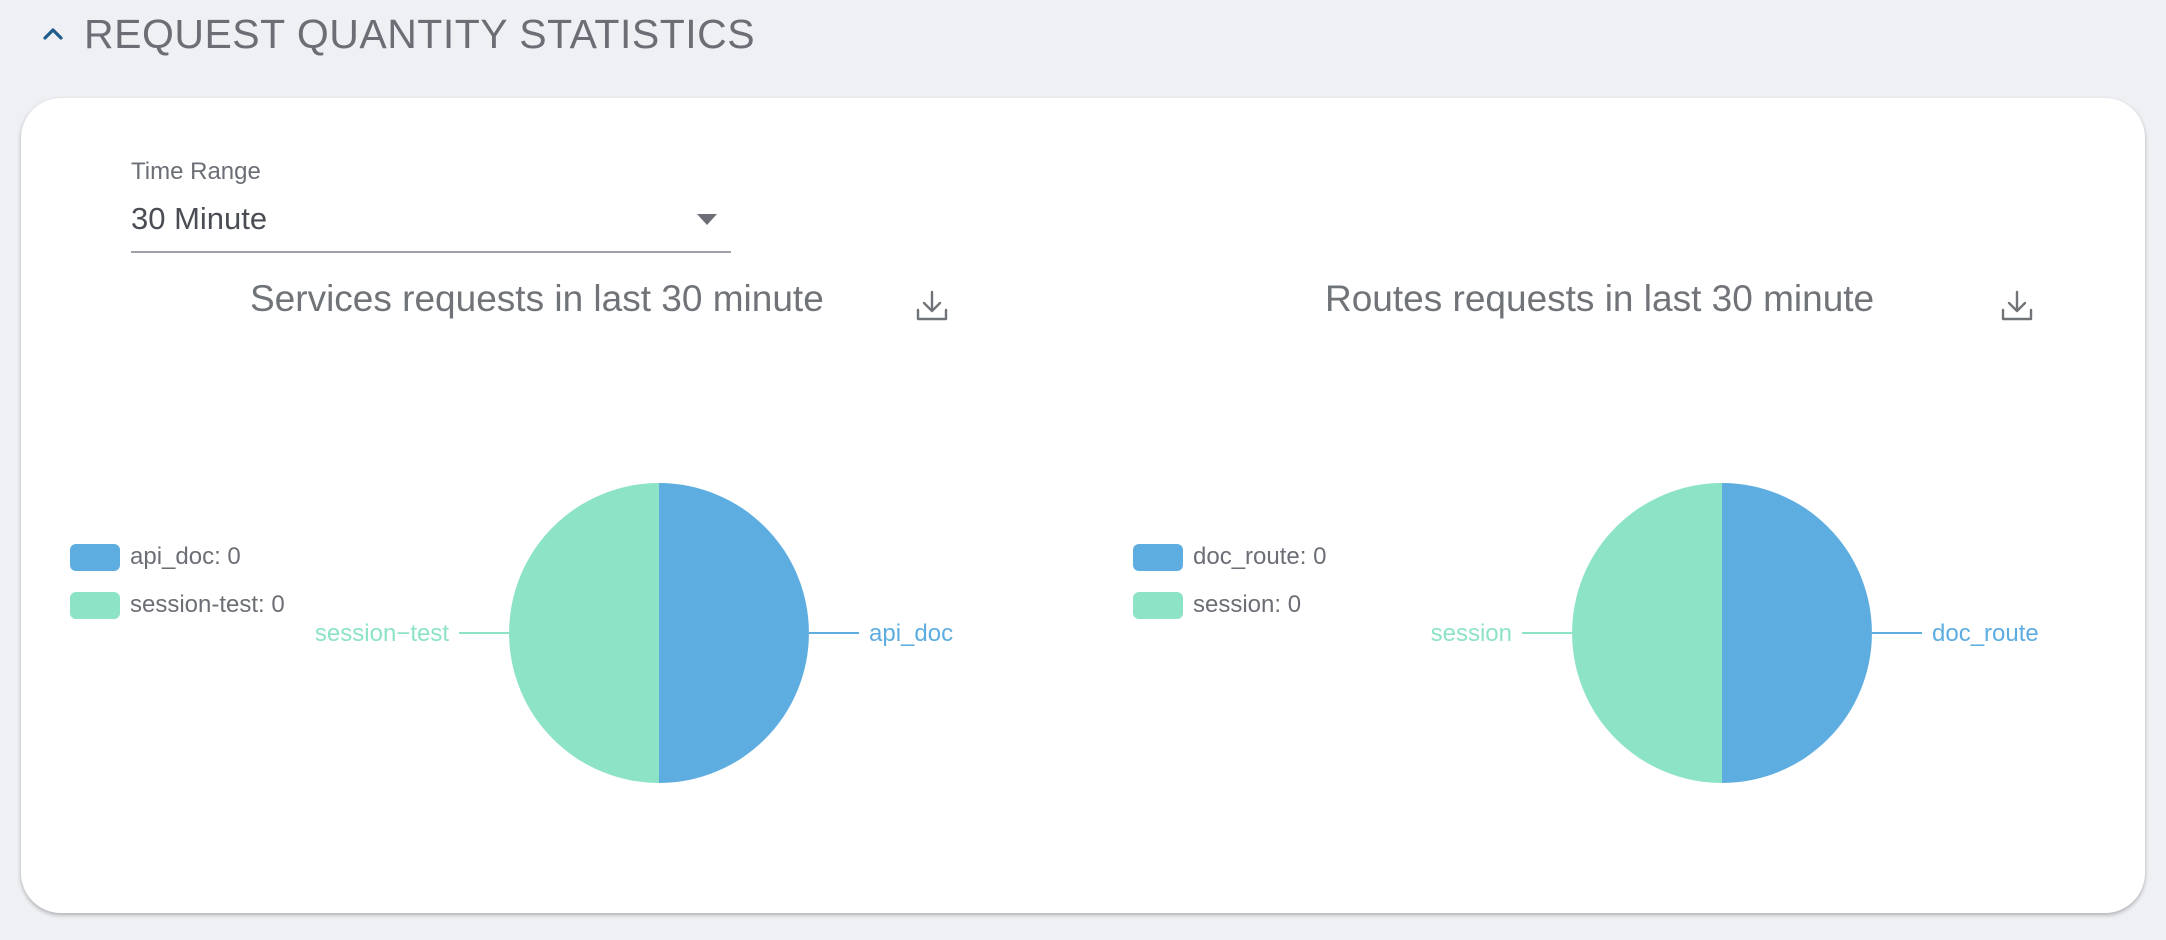  I want to click on legend-label: session-test: 0, so click(207, 604).